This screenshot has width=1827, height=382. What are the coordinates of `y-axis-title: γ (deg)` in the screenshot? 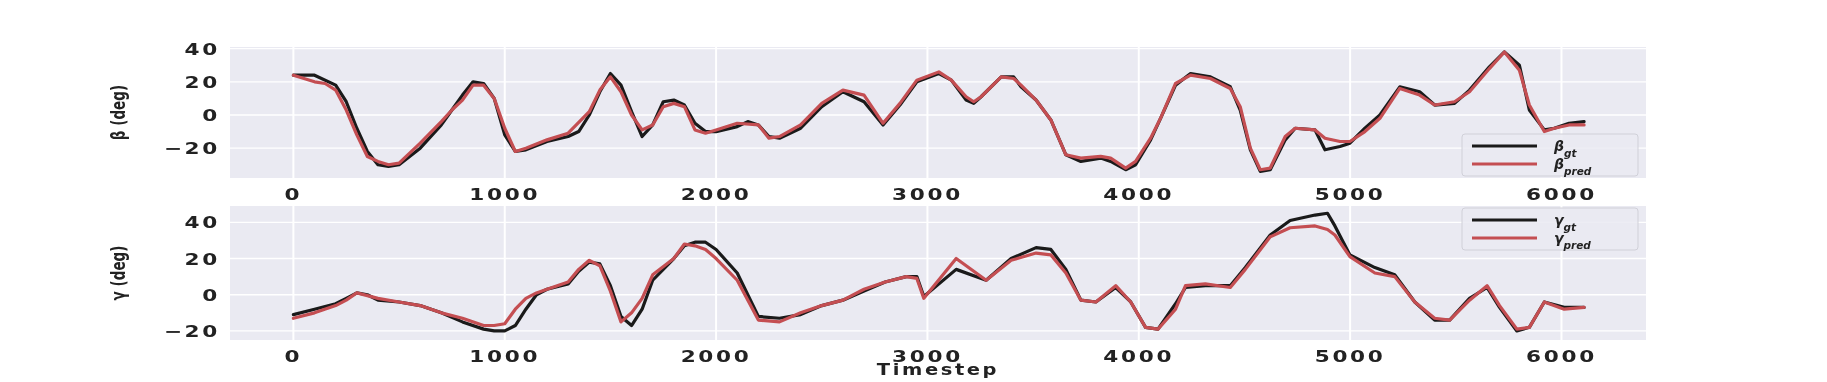 It's located at (118, 273).